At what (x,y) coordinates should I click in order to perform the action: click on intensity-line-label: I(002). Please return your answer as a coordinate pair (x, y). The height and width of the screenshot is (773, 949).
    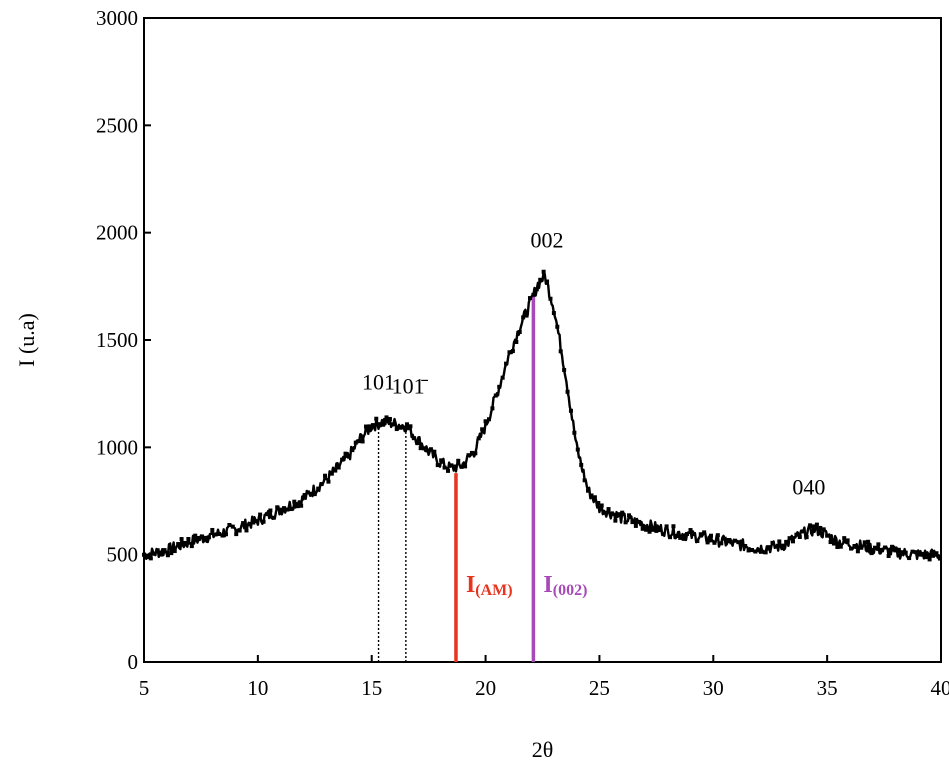
    Looking at the image, I should click on (565, 585).